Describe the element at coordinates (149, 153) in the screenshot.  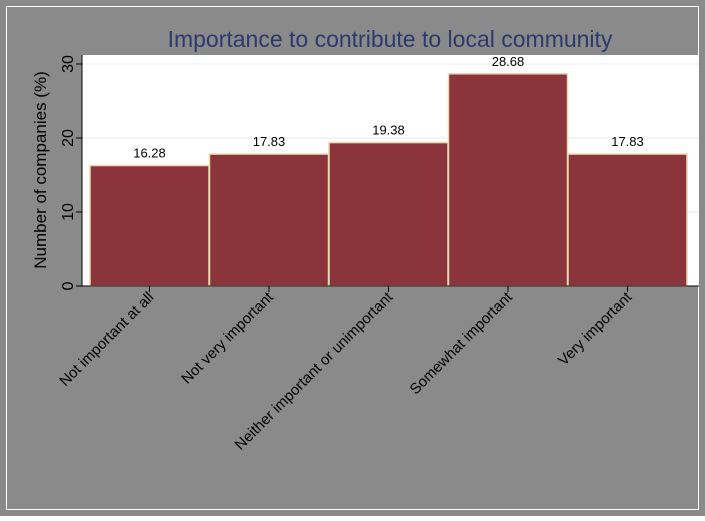
I see `bar-value-label: 16.28` at that location.